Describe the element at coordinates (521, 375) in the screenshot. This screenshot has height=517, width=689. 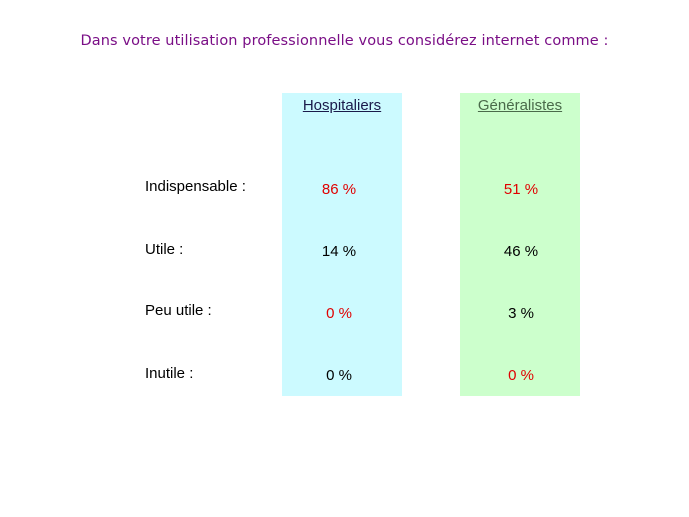
I see `value-generalistes-inutile: 0 %` at that location.